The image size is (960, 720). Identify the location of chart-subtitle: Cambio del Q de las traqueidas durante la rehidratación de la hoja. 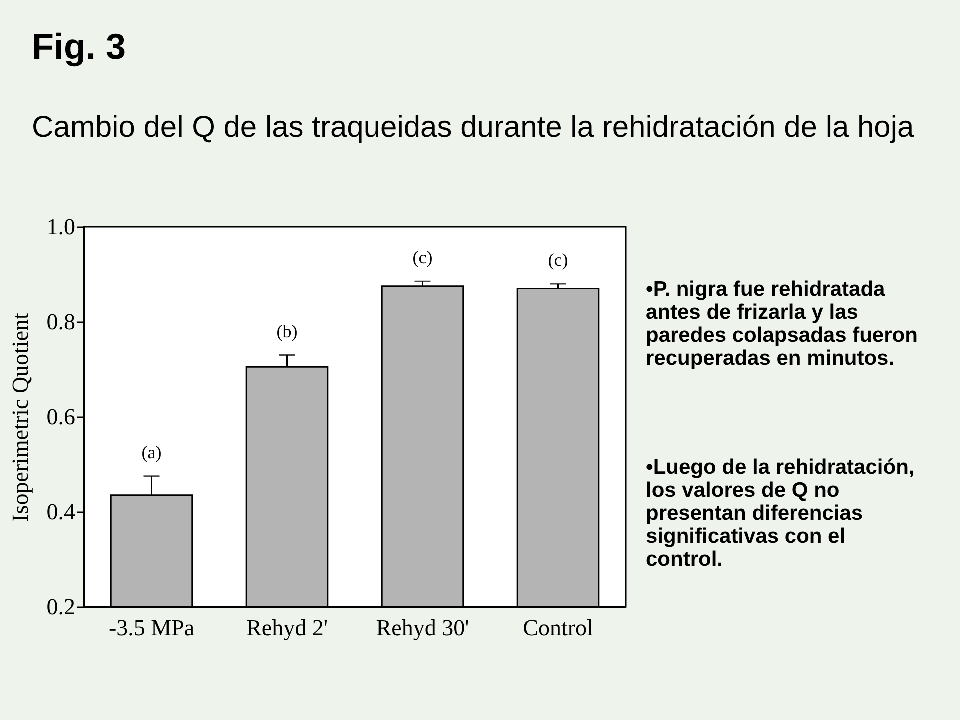
(473, 127).